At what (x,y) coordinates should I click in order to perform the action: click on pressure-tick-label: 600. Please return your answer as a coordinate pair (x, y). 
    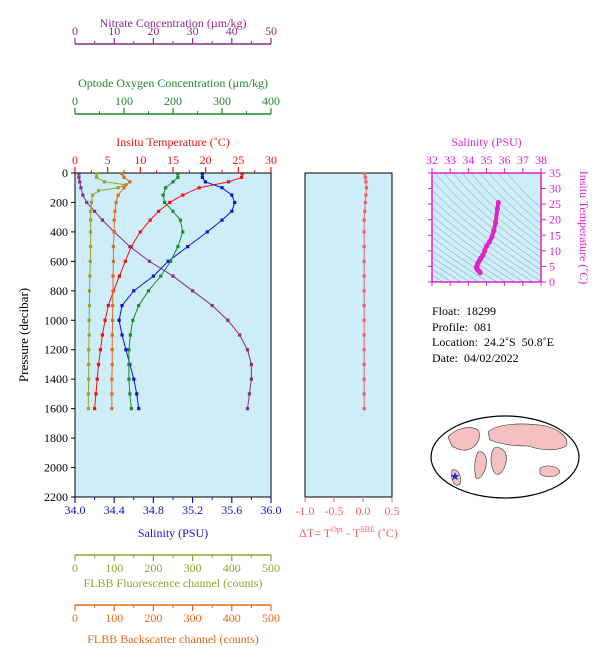
    Looking at the image, I should click on (59, 261).